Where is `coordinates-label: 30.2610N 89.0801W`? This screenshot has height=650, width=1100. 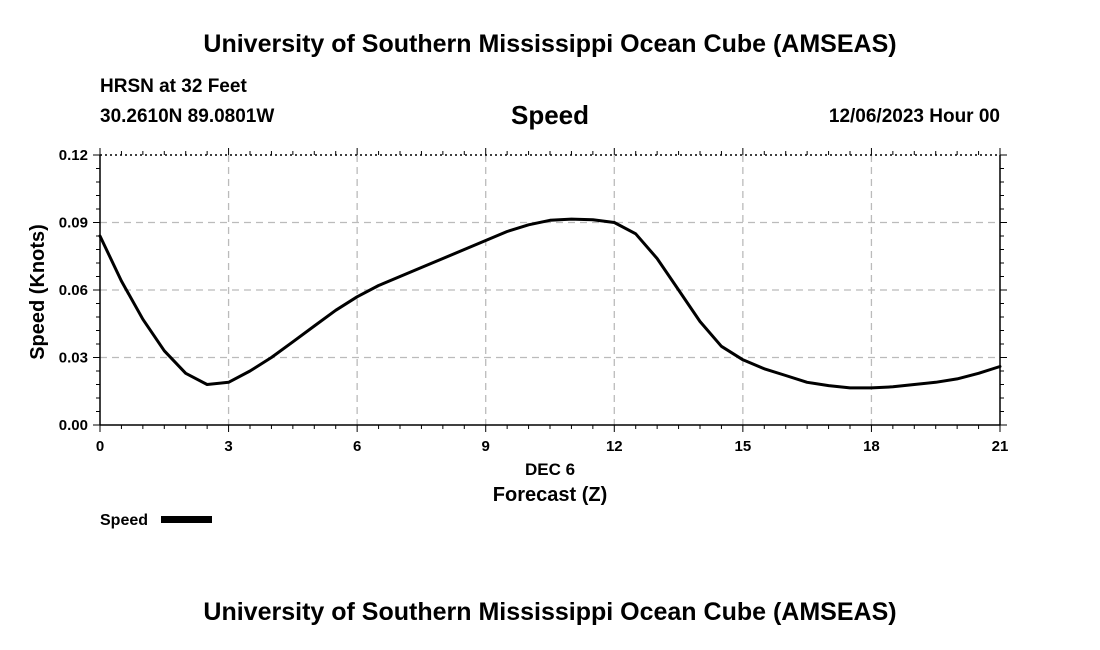 coordinates-label: 30.2610N 89.0801W is located at coordinates (187, 116).